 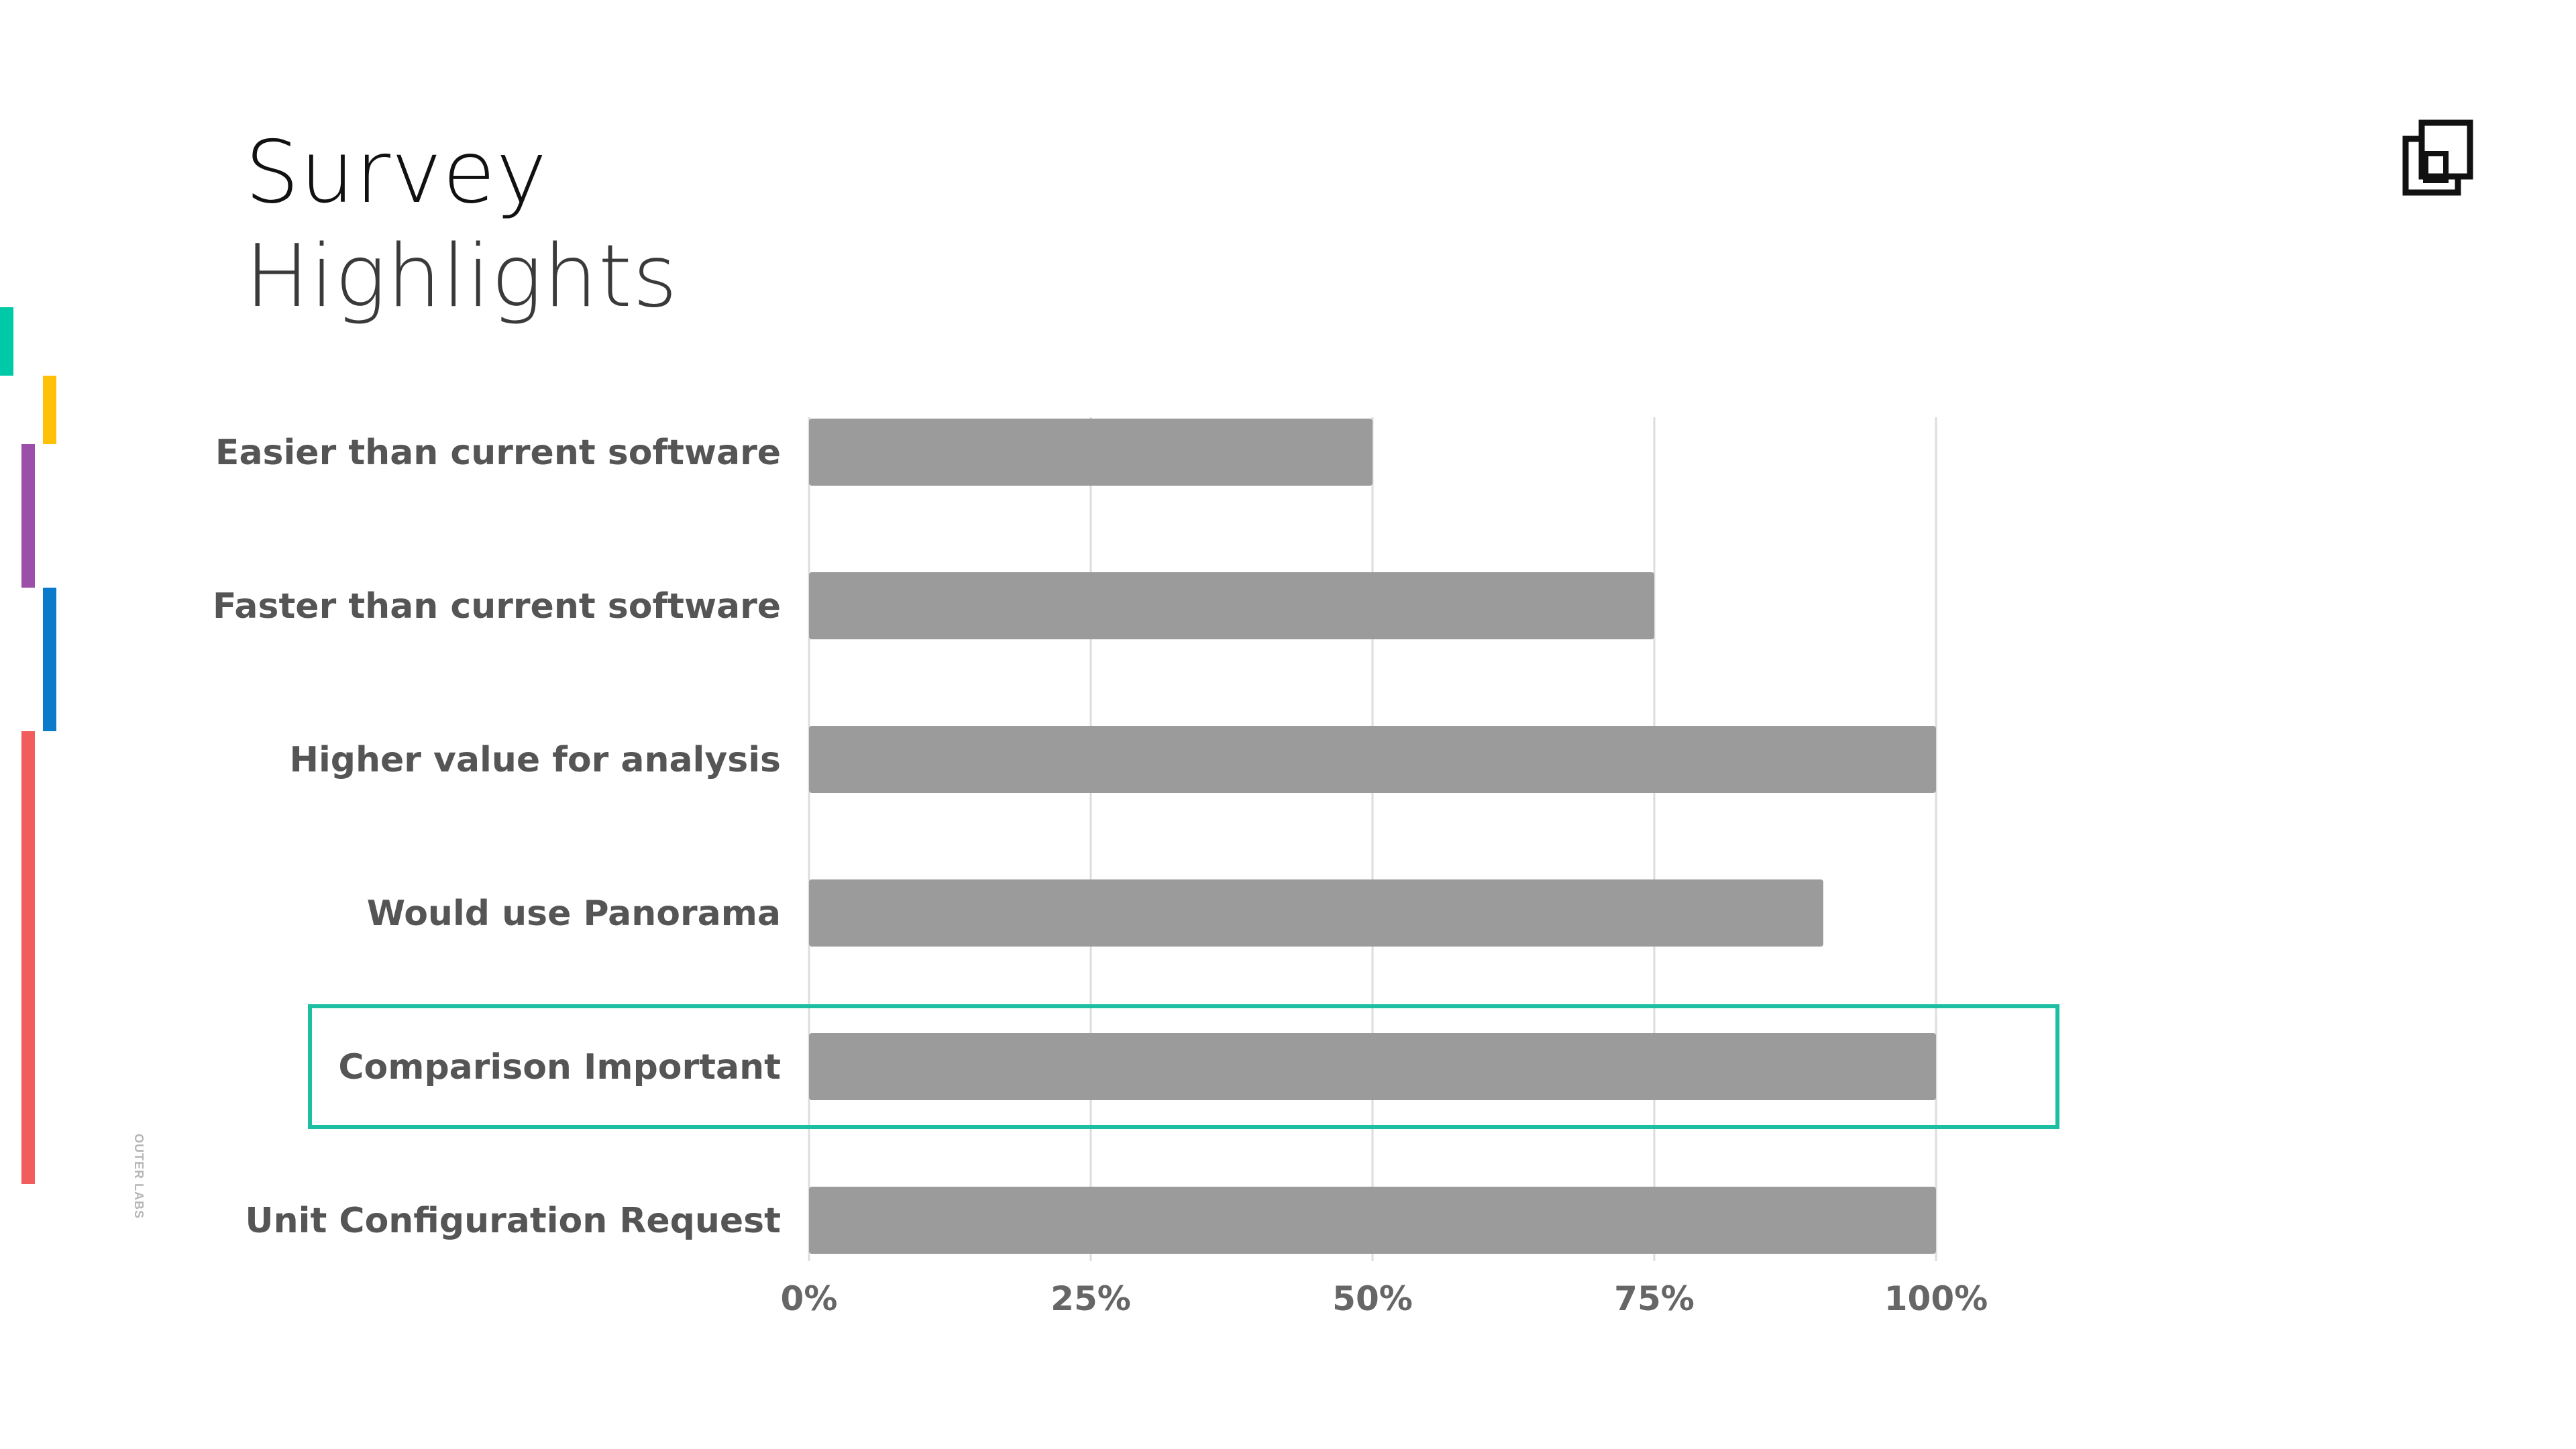 What do you see at coordinates (809, 1298) in the screenshot?
I see `x-tick-label: 0%` at bounding box center [809, 1298].